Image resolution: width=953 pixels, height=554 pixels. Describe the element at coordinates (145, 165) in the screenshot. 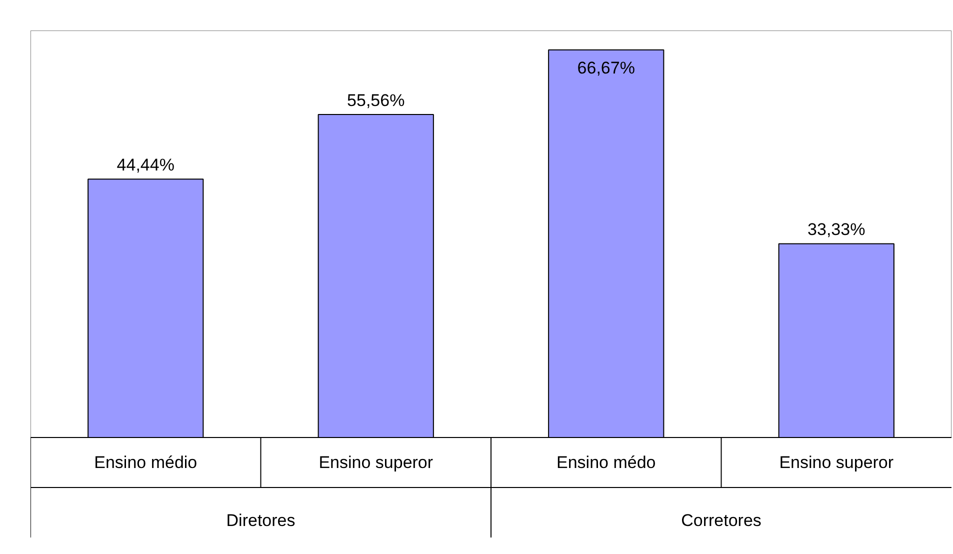

I see `data-label: 44,44%` at that location.